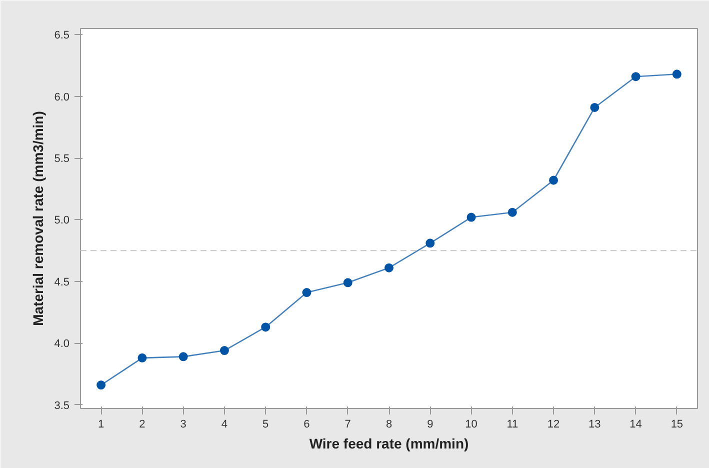 This screenshot has height=468, width=709. I want to click on x-tick-label: 15, so click(677, 424).